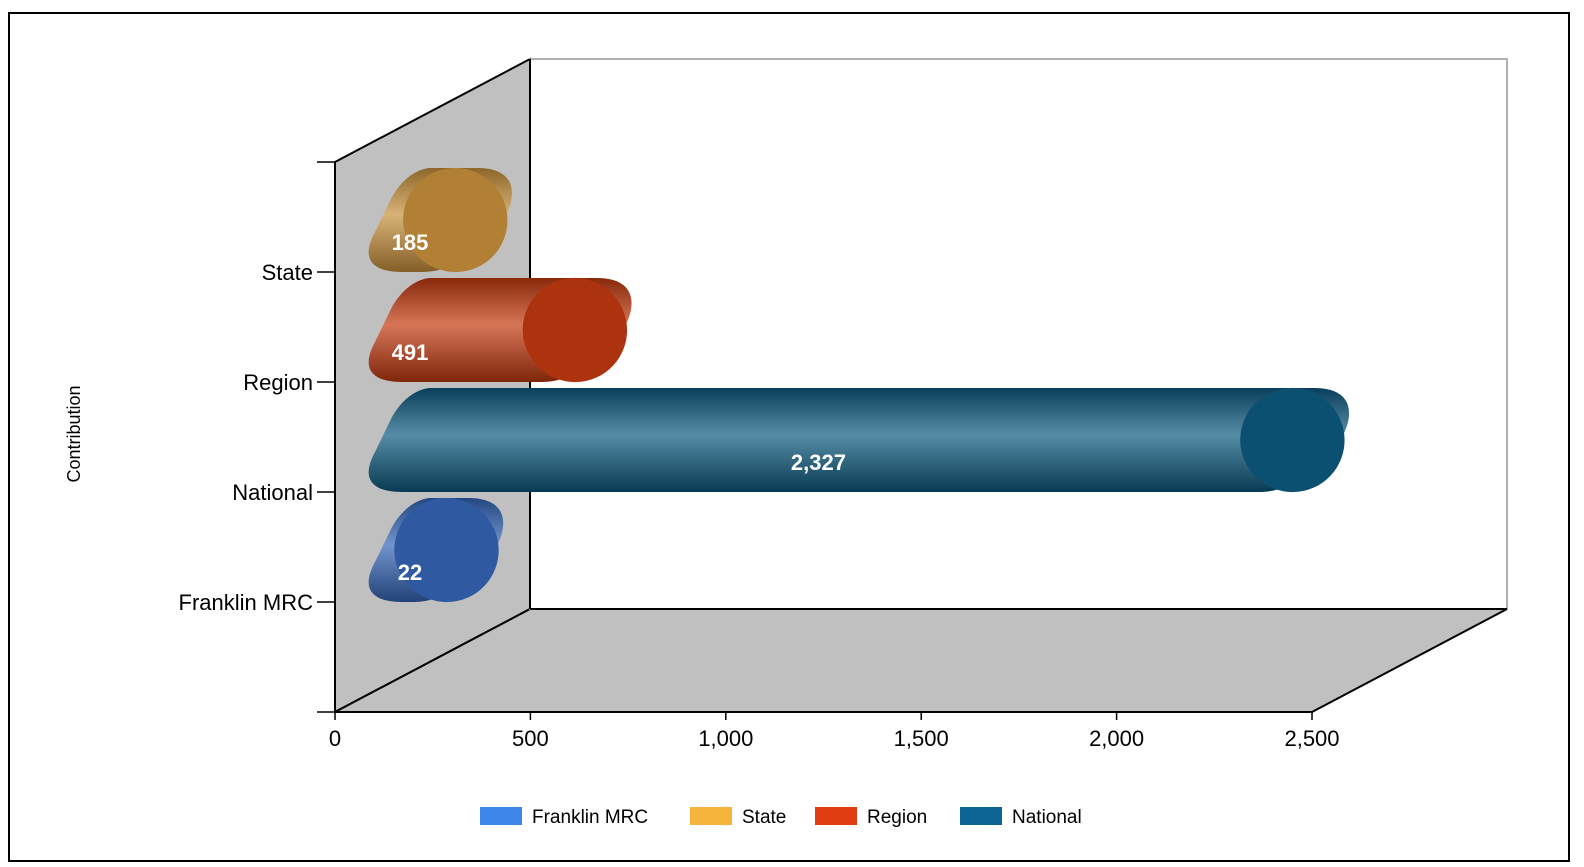 The height and width of the screenshot is (867, 1584). I want to click on legend-label: Franklin MRC, so click(590, 817).